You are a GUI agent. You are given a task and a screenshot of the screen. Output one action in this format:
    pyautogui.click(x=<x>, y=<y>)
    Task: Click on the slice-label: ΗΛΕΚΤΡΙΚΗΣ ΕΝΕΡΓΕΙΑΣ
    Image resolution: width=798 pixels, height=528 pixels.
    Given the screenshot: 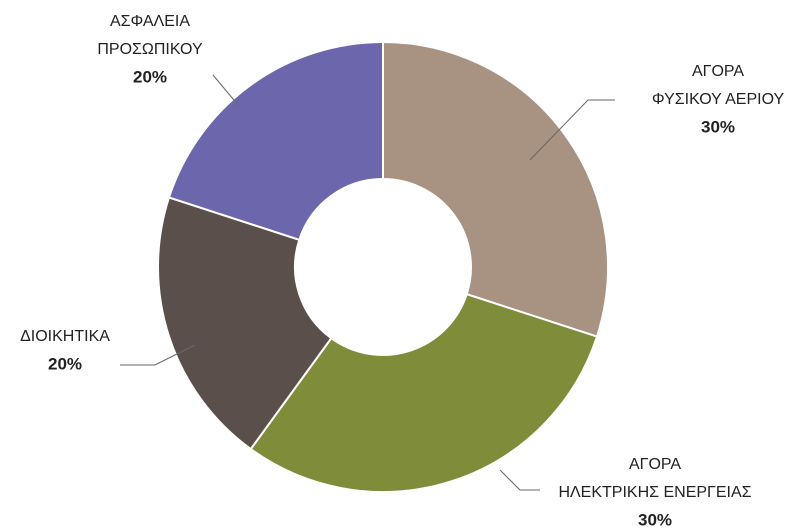 What is the action you would take?
    pyautogui.click(x=654, y=492)
    